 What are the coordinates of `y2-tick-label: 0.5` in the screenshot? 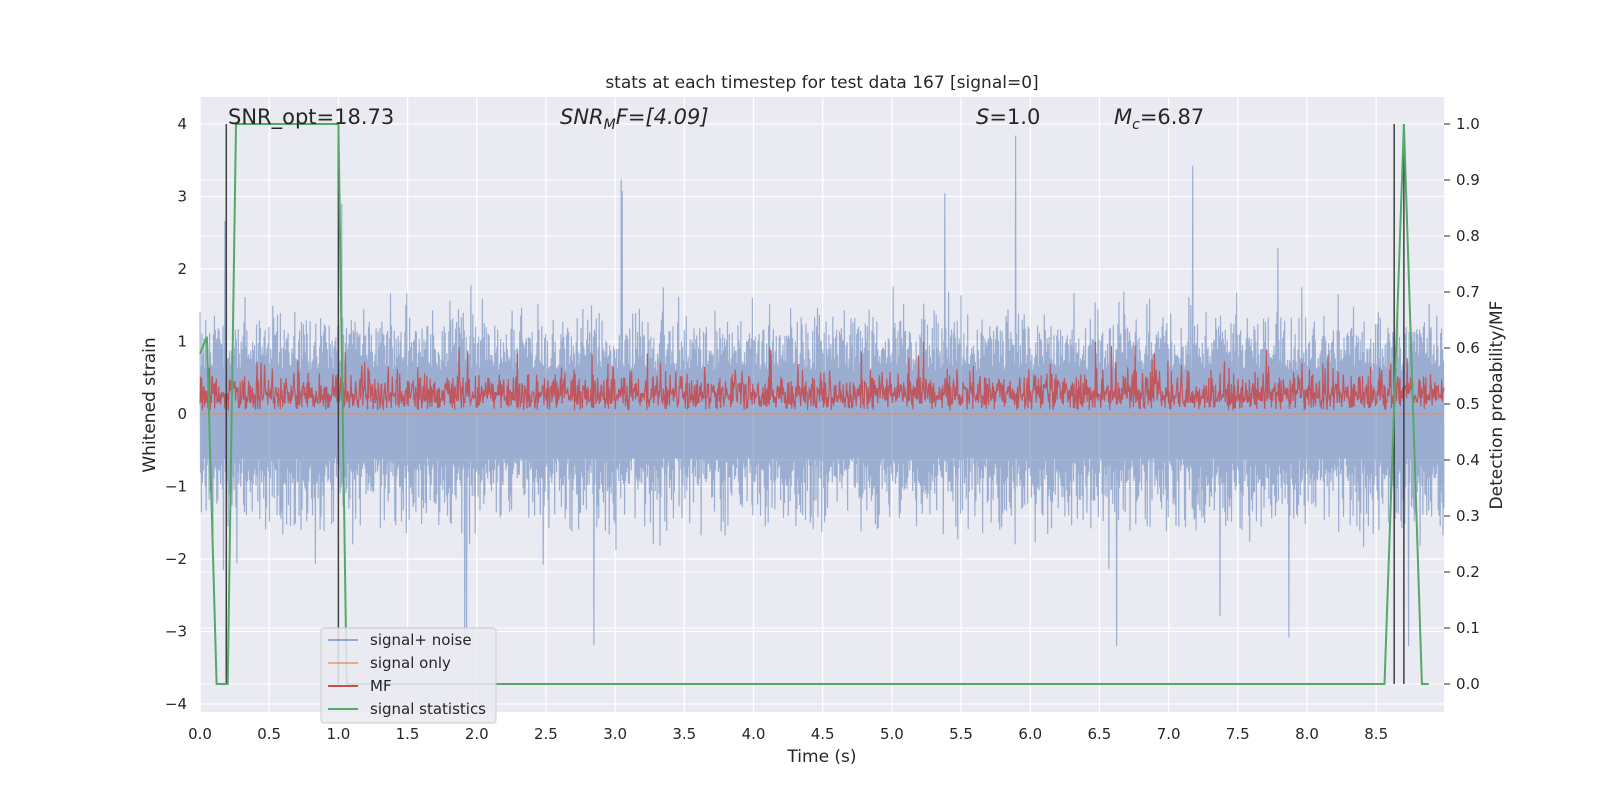 It's located at (1468, 404).